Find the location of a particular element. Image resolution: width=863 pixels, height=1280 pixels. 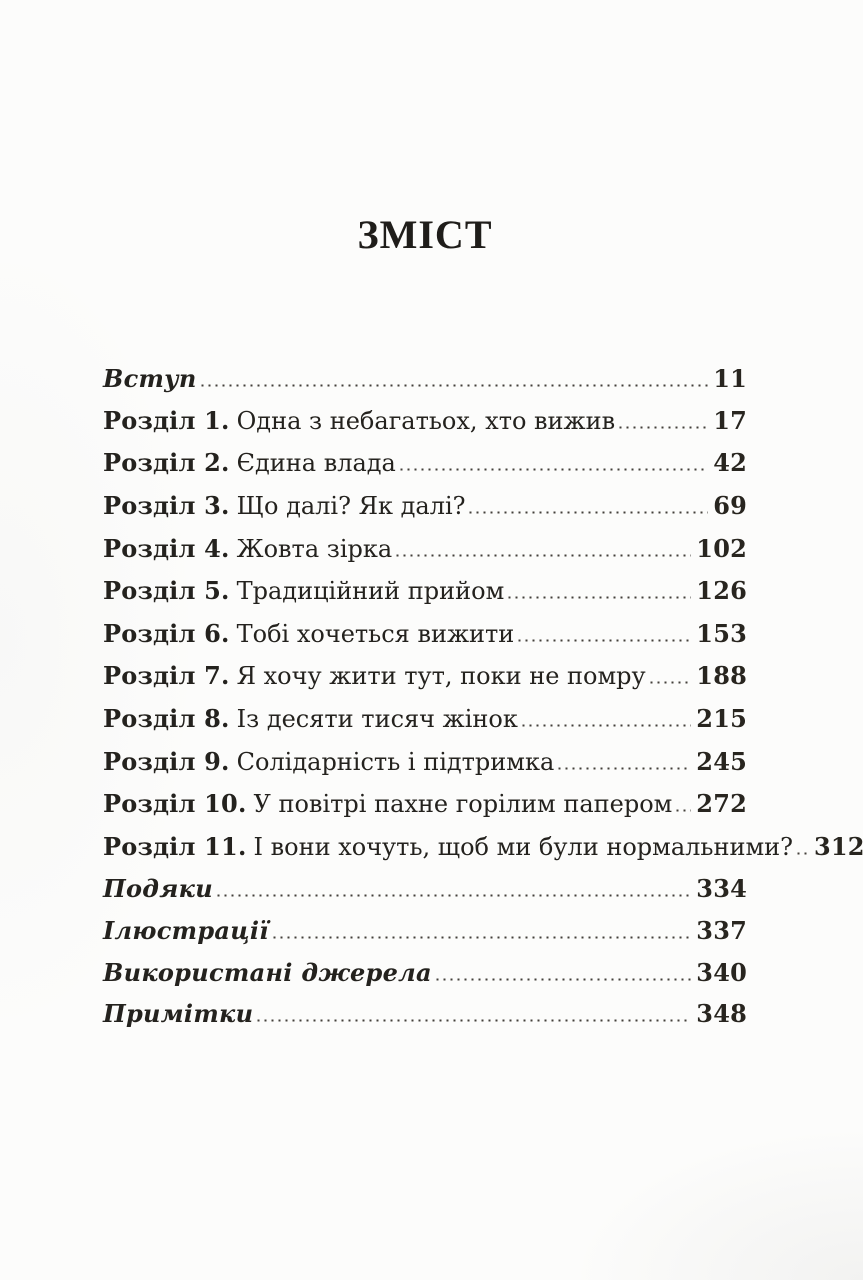

toc-entry-label: Примітки is located at coordinates (178, 1014).